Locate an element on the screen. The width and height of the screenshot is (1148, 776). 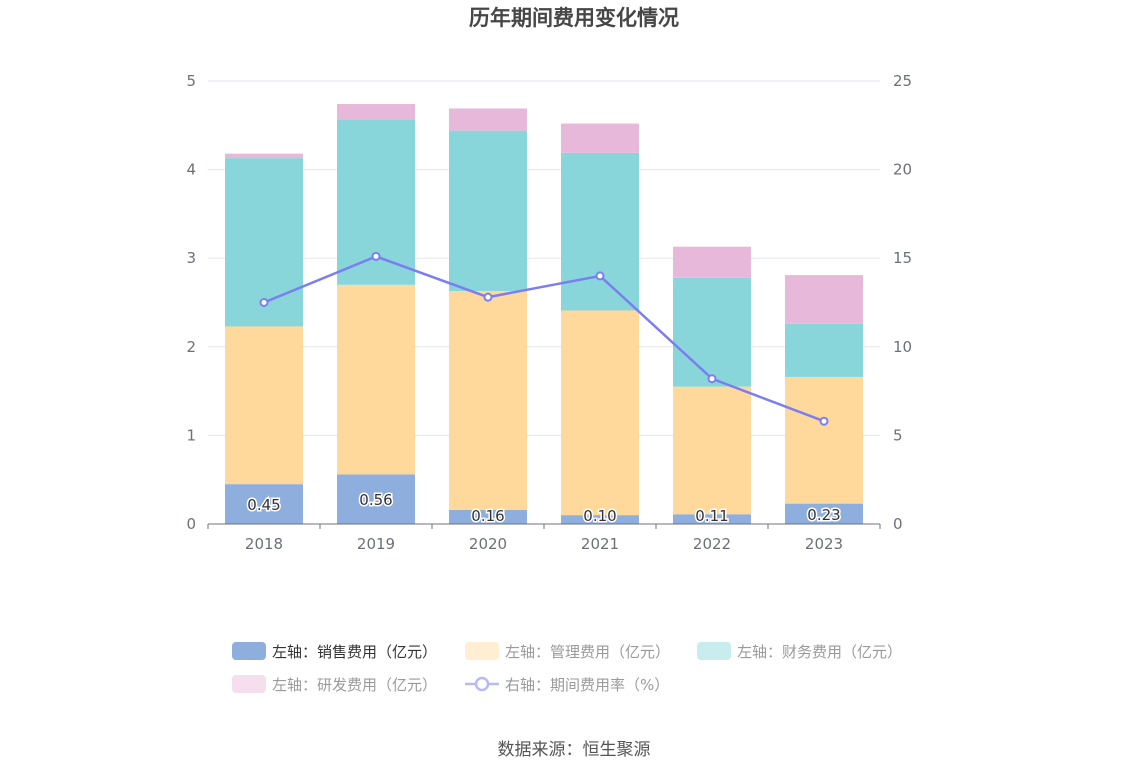
data-label-2019: 0.56 is located at coordinates (375, 500).